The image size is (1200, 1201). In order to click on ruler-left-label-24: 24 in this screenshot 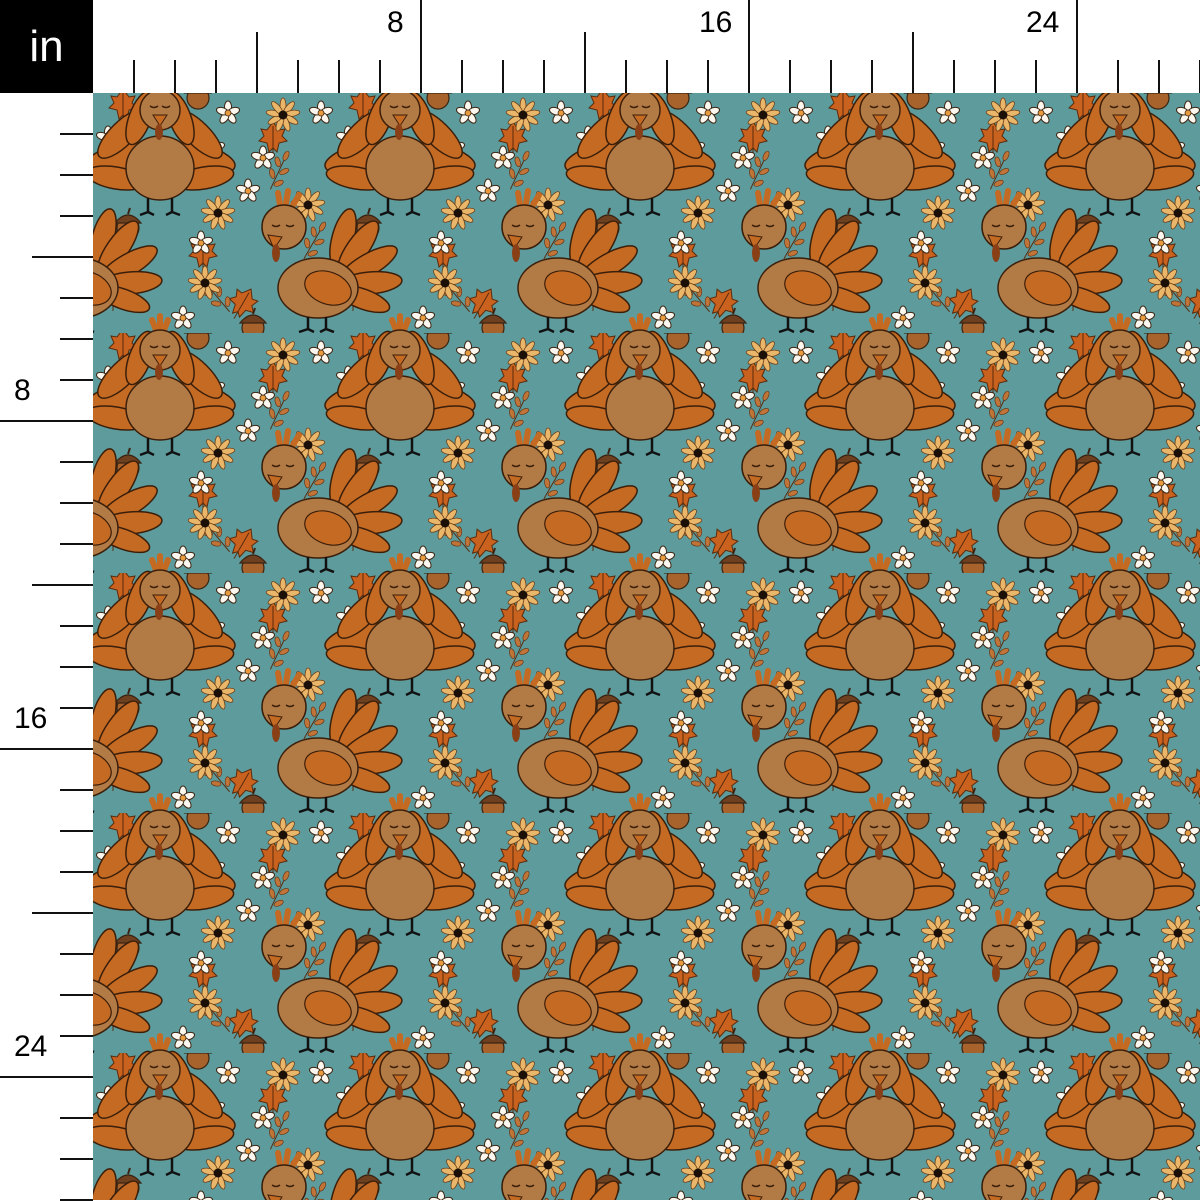, I will do `click(31, 1046)`.